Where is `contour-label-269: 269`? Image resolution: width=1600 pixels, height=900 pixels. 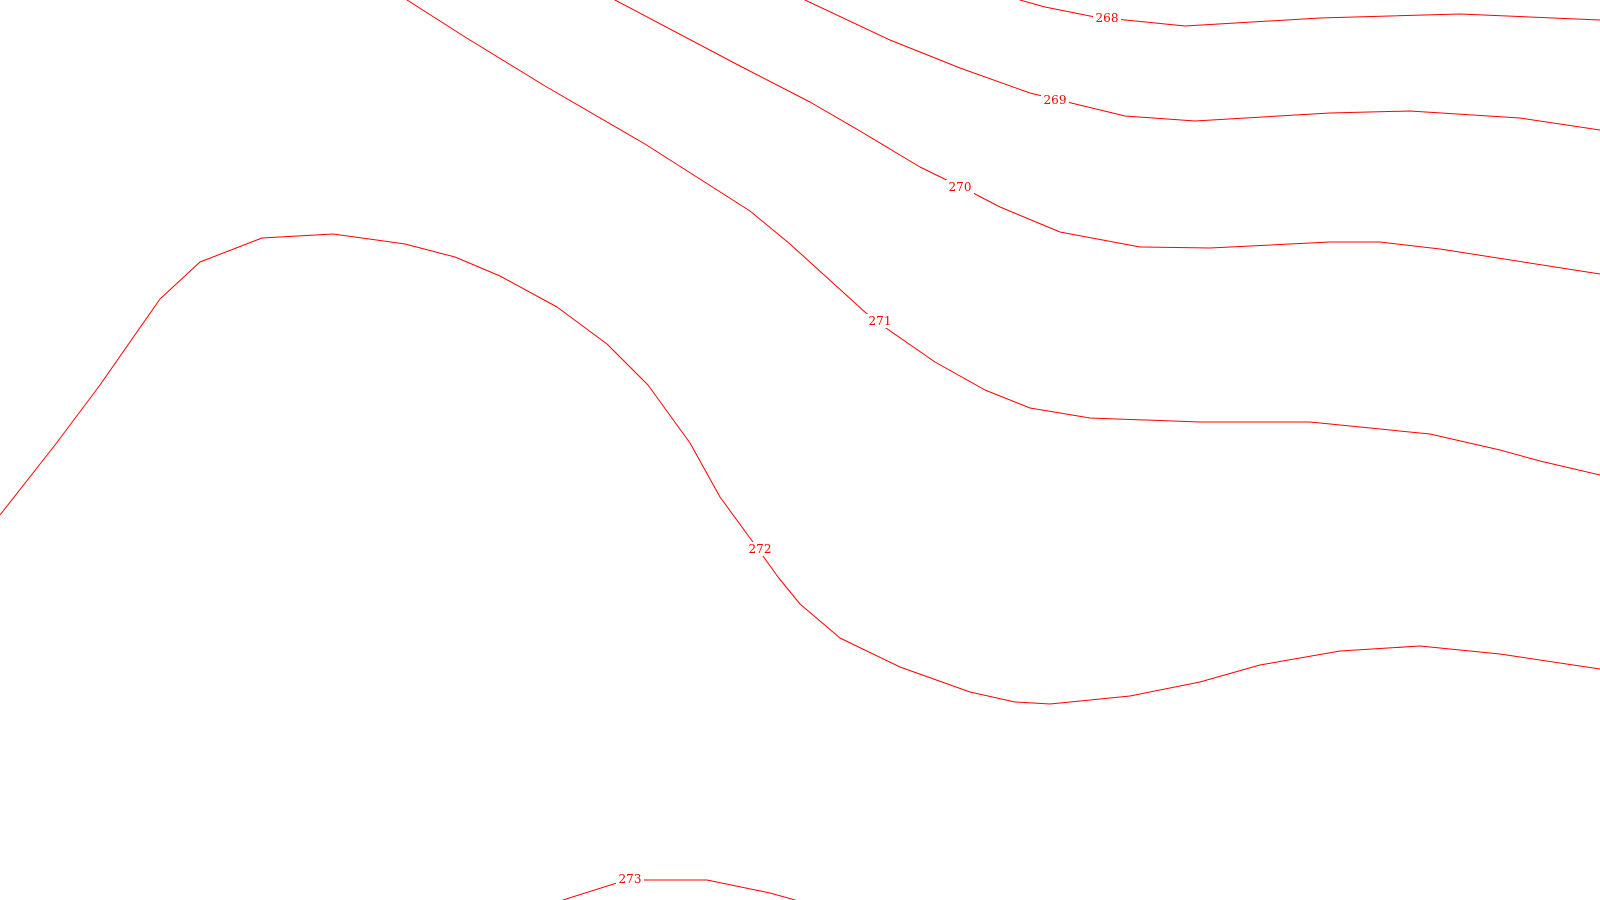
contour-label-269: 269 is located at coordinates (1055, 100).